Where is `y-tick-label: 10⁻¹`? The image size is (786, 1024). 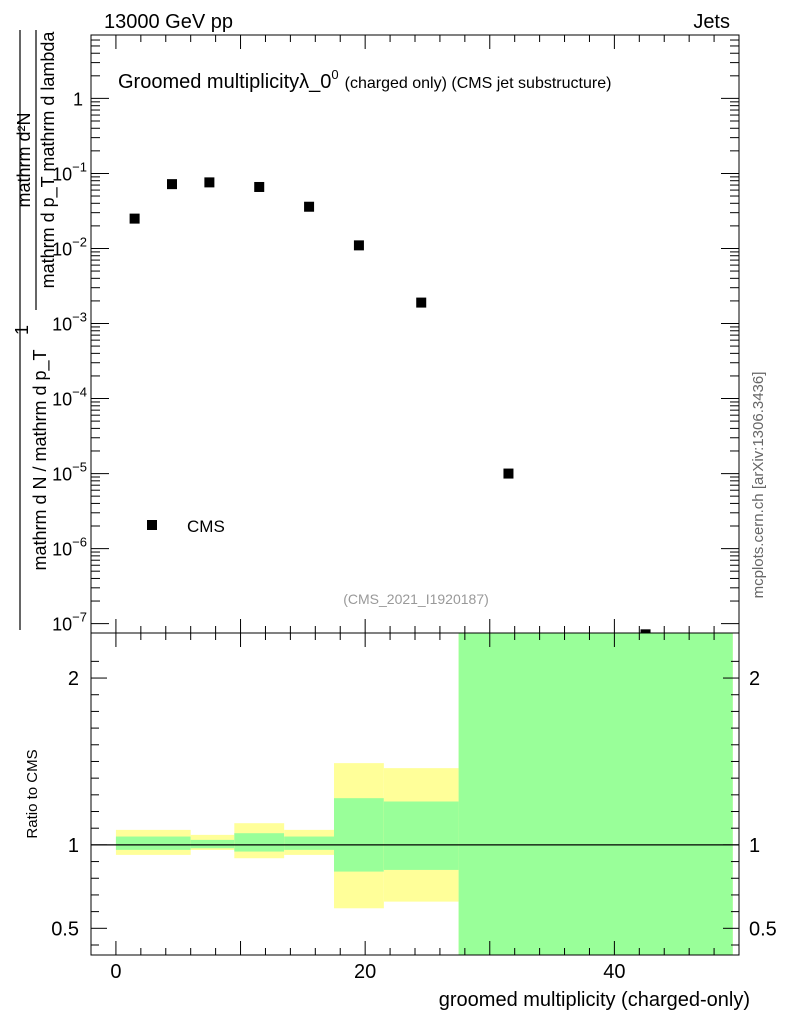
y-tick-label: 10⁻¹ is located at coordinates (69, 171).